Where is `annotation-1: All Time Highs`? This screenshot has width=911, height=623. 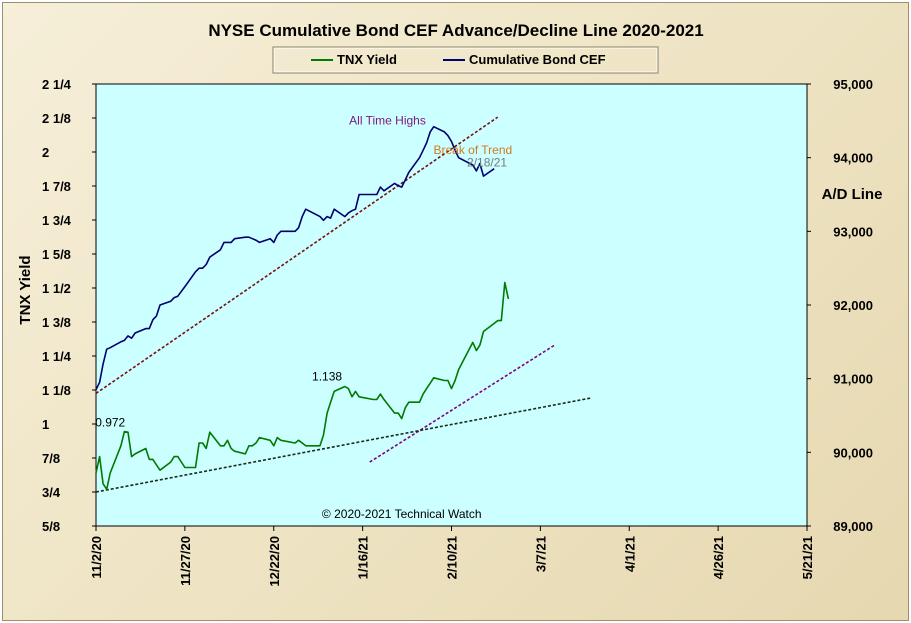 annotation-1: All Time Highs is located at coordinates (387, 121).